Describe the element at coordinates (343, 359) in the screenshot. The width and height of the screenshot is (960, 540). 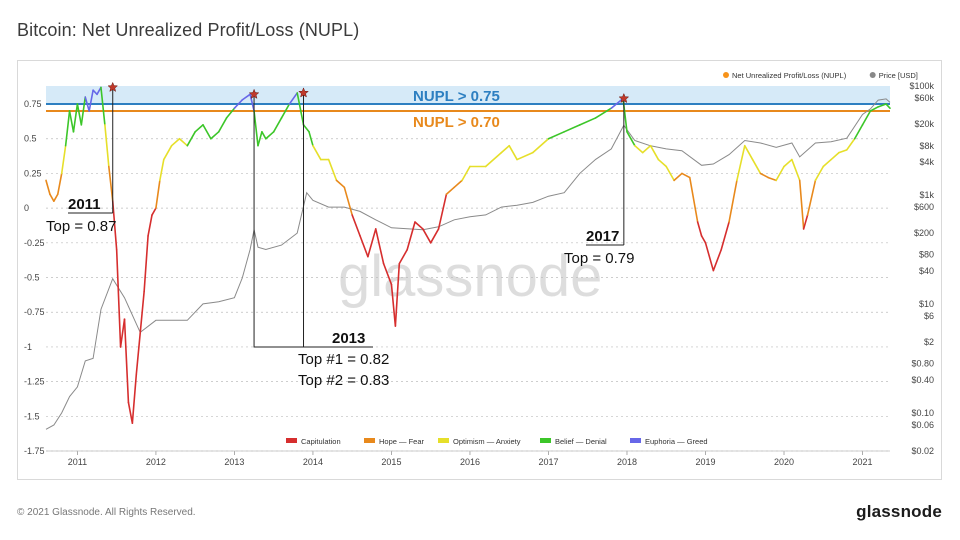
I see `peak-2013-value-1: Top #1 = 0.82` at that location.